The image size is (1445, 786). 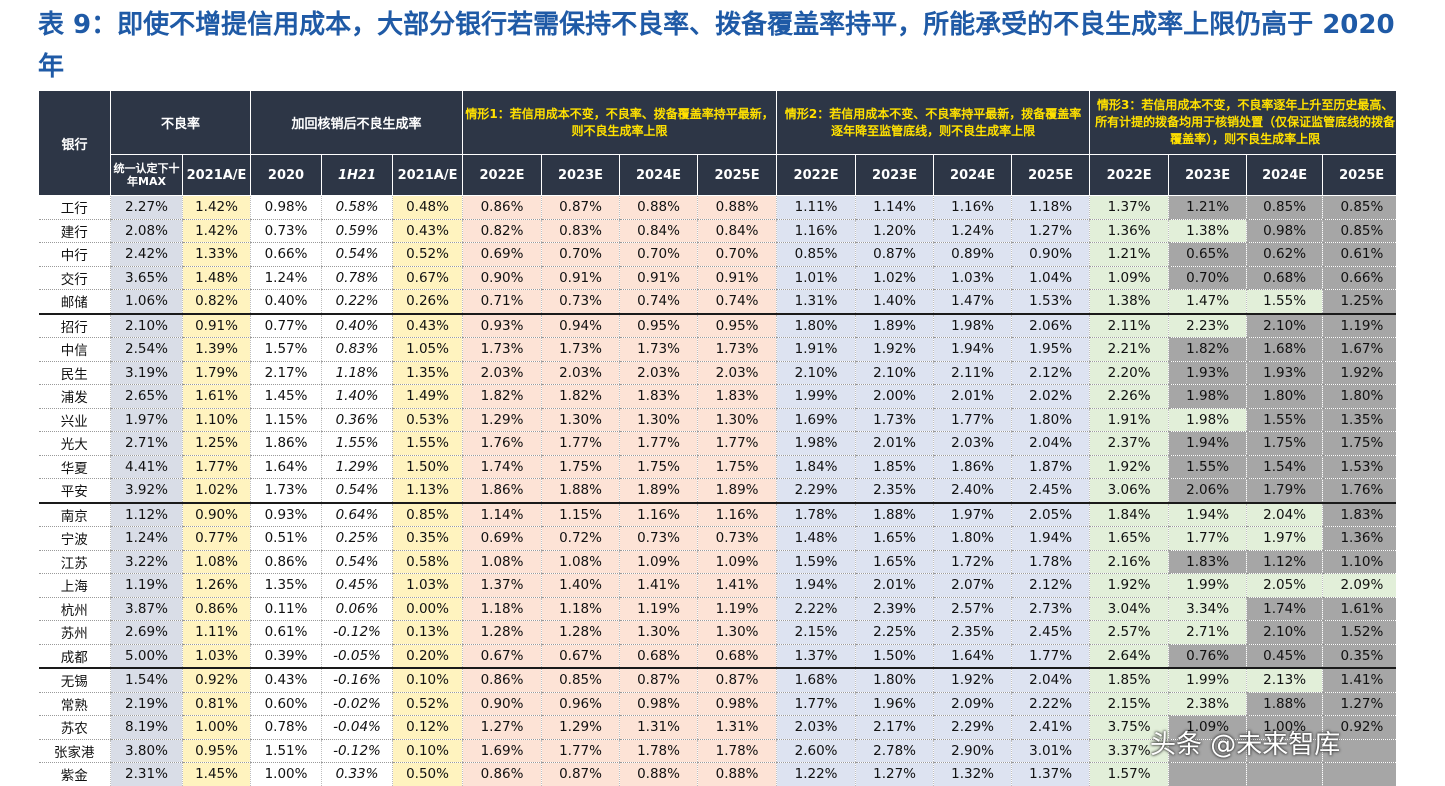 What do you see at coordinates (1207, 373) in the screenshot?
I see `value-cell: 1.93%` at bounding box center [1207, 373].